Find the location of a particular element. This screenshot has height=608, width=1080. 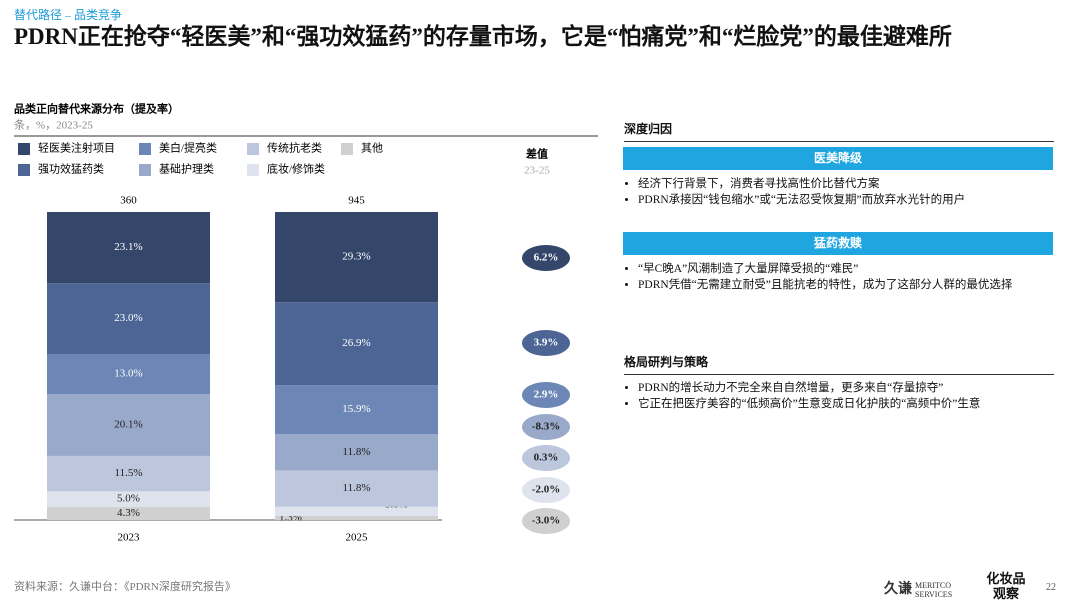

value-label: 13.0% is located at coordinates (128, 374).